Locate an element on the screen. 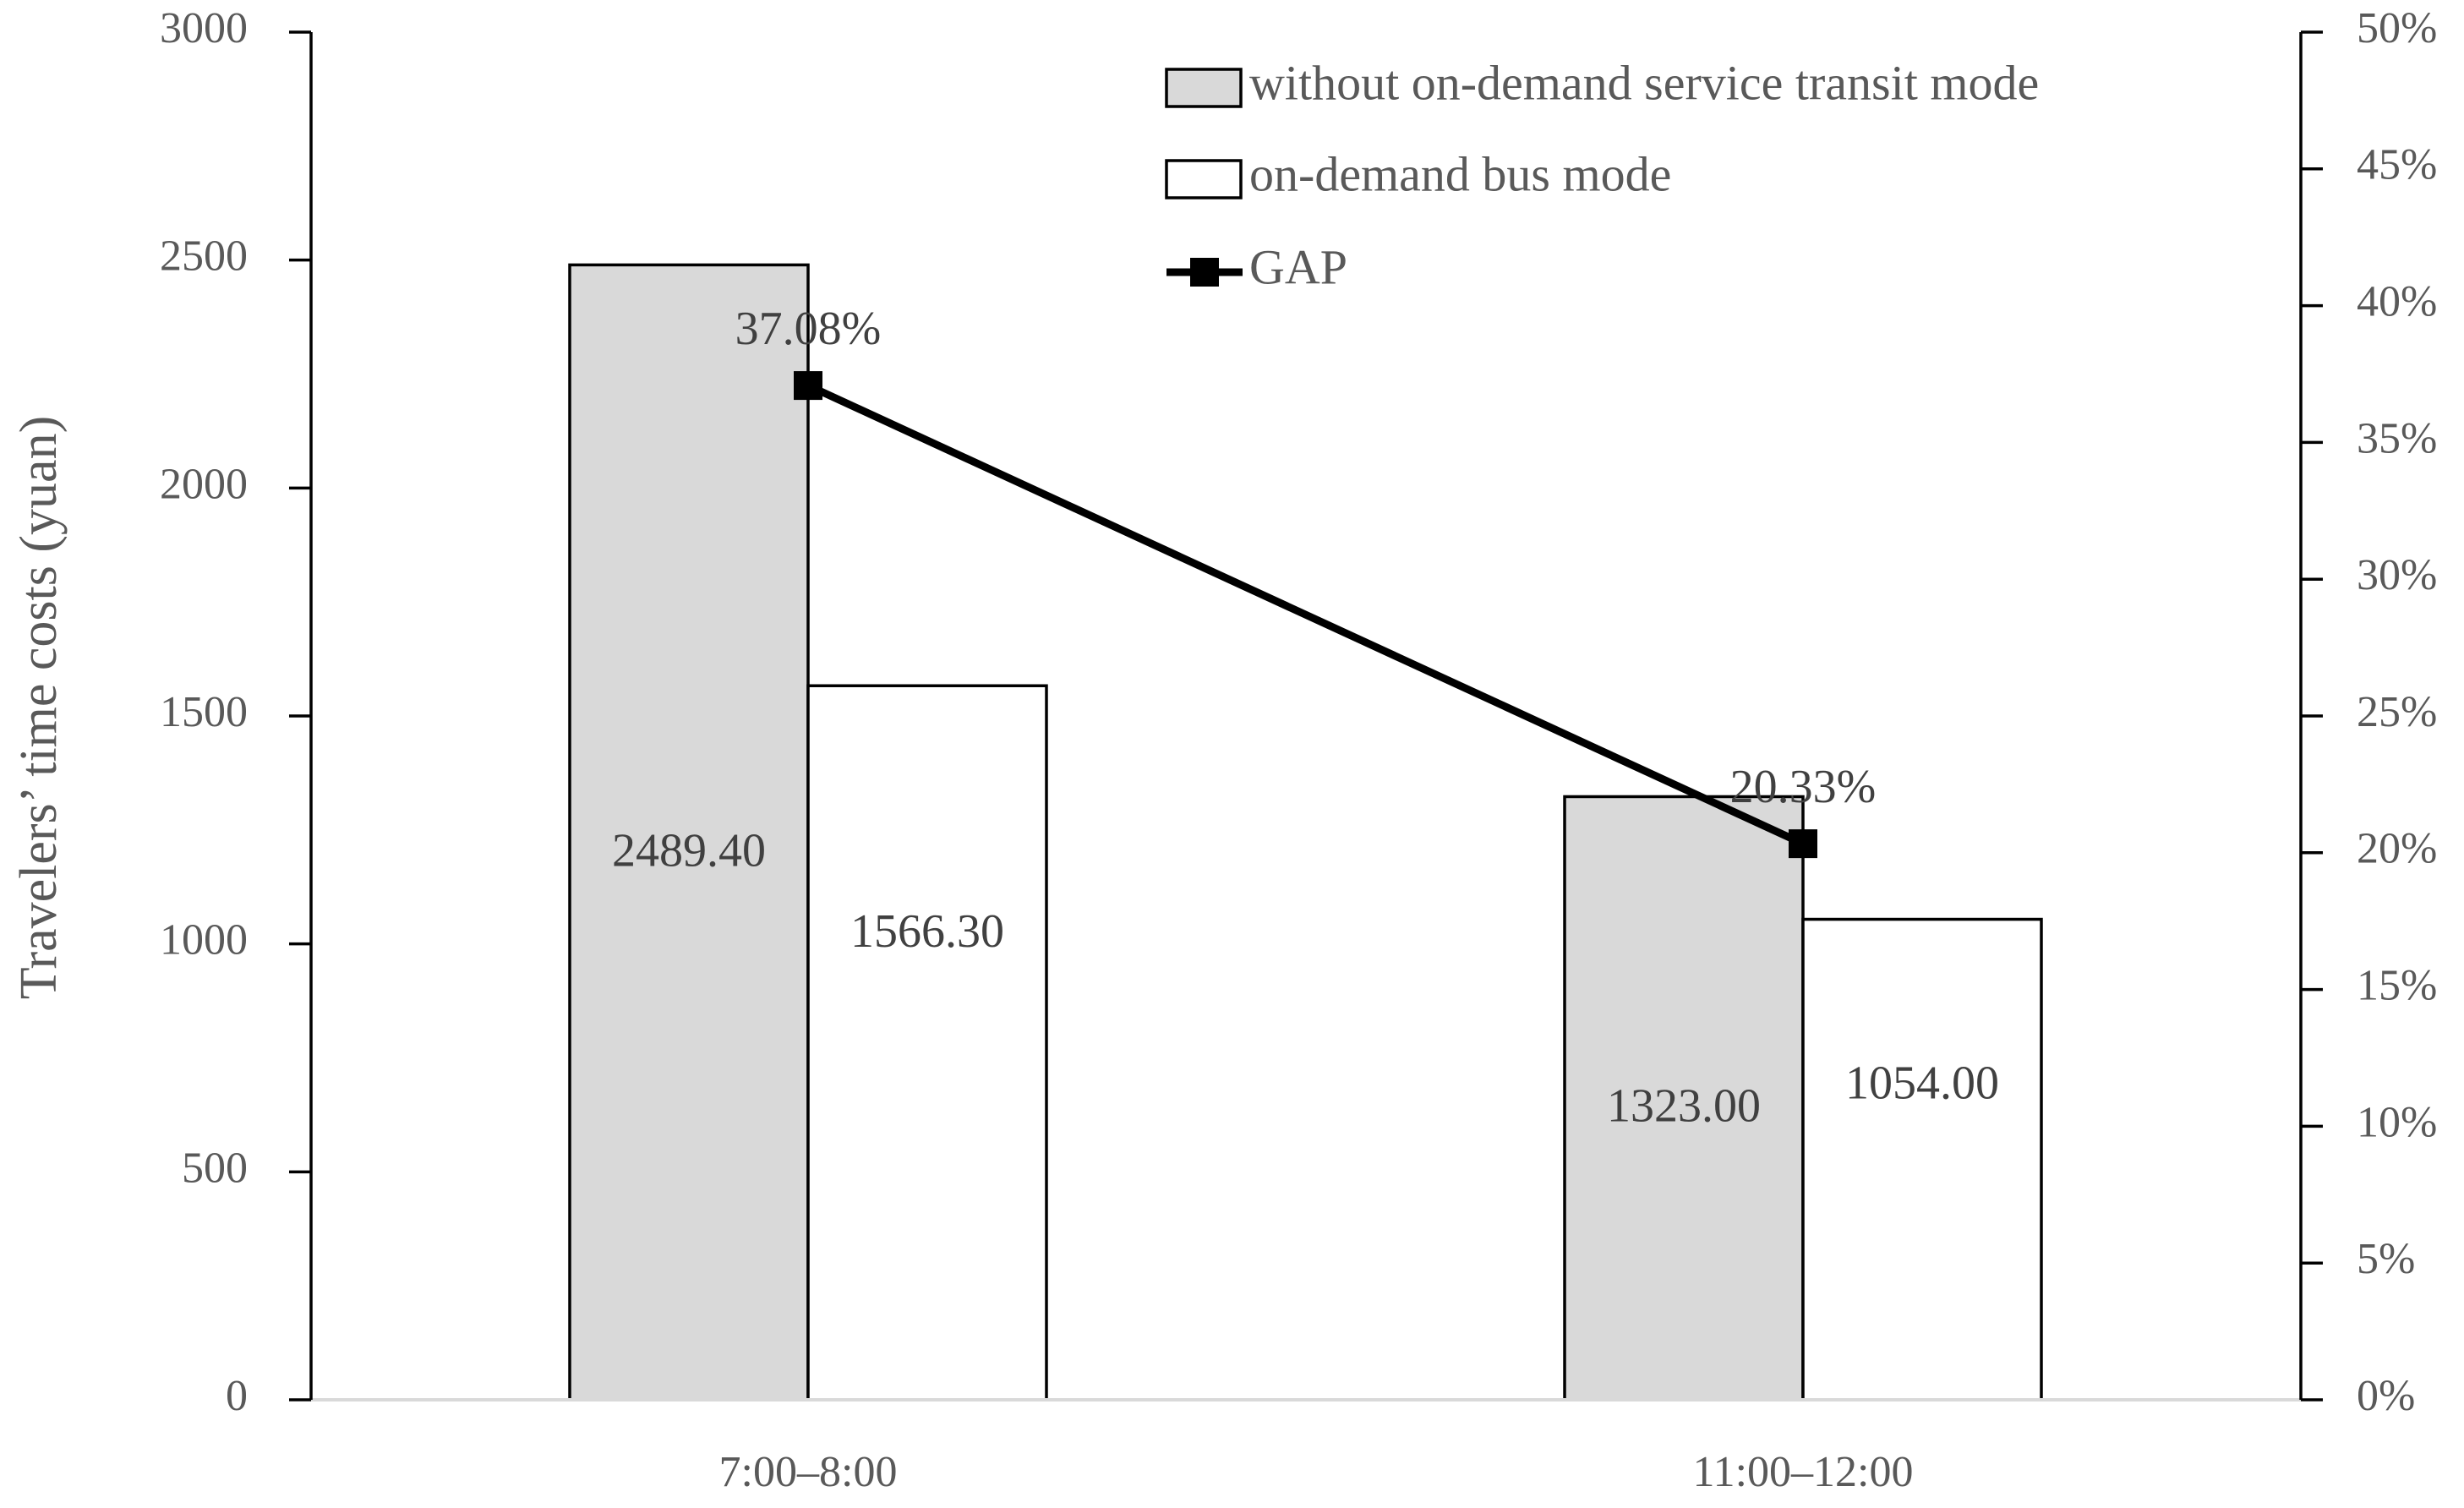 This screenshot has width=2464, height=1508. y-tick-label: 500 is located at coordinates (215, 1168).